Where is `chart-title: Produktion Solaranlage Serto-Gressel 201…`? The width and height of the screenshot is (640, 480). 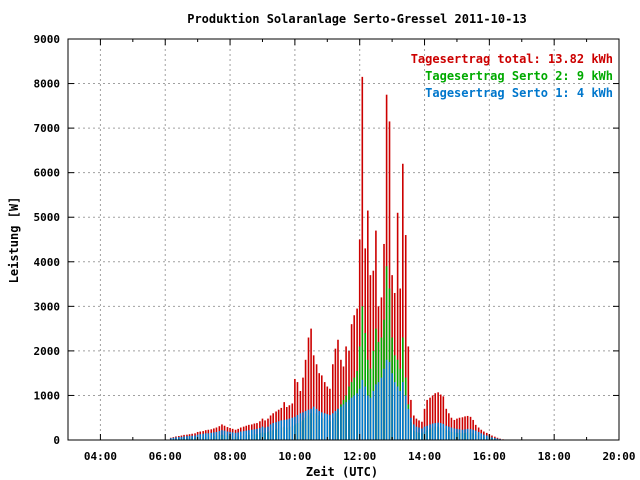
chart-title: Produktion Solaranlage Serto-Gressel 201… is located at coordinates (357, 19).